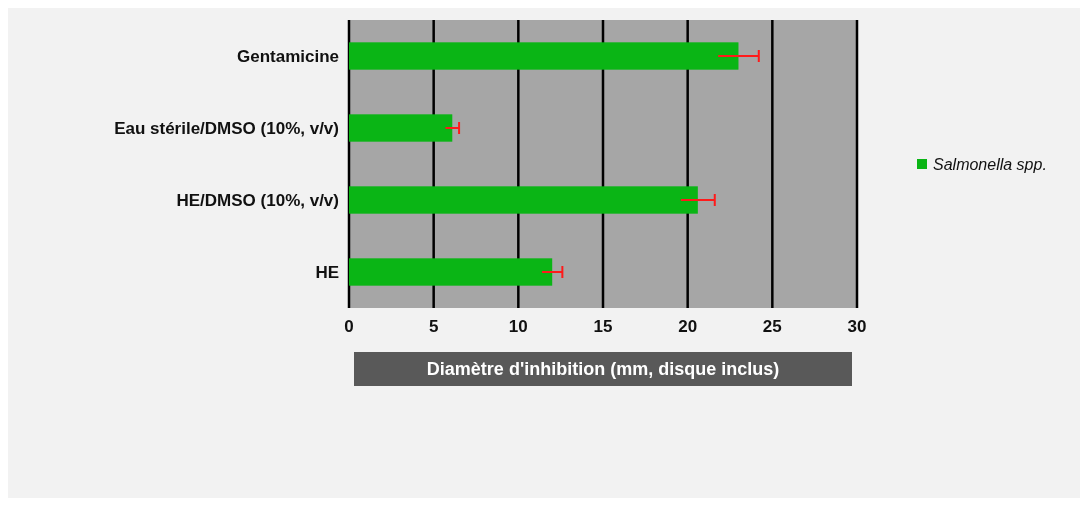  I want to click on x-tick-label: 10, so click(518, 326).